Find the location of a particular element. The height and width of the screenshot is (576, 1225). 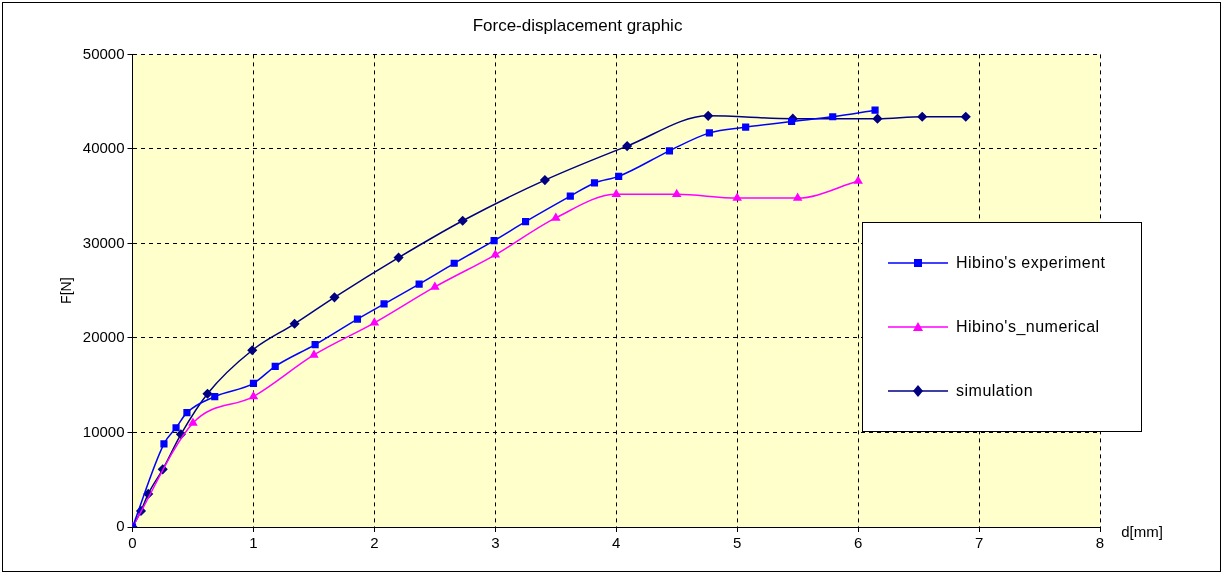

x-tick-label: 1 is located at coordinates (253, 543).